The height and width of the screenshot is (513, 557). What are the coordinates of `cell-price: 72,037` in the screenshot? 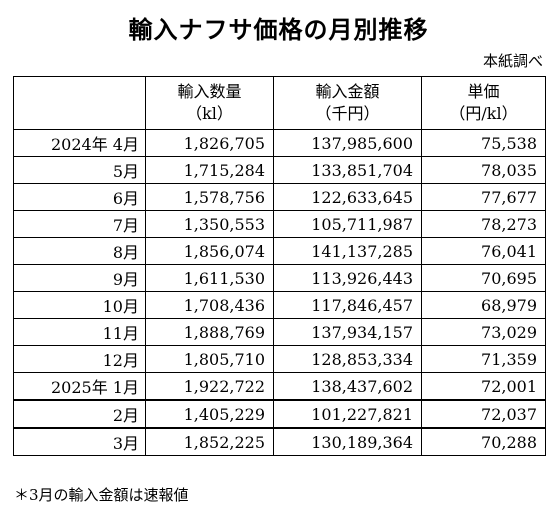 It's located at (483, 414).